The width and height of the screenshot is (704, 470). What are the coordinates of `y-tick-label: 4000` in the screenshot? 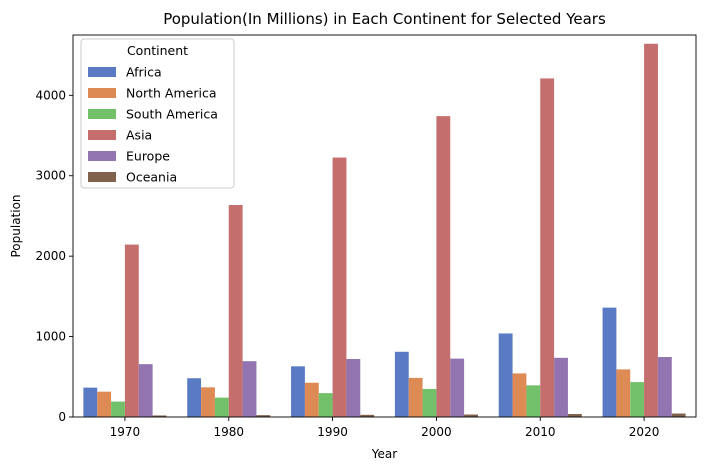 It's located at (50, 95).